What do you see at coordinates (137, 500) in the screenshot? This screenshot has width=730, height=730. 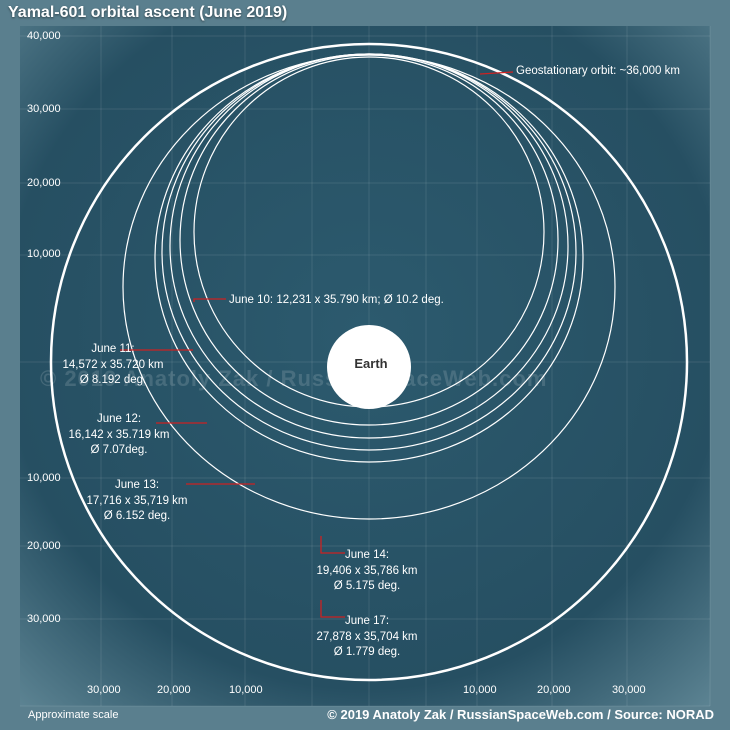 I see `orbit-label-june-13: June 13: 17,716 x 35,719 km Ø 6.152 deg.` at bounding box center [137, 500].